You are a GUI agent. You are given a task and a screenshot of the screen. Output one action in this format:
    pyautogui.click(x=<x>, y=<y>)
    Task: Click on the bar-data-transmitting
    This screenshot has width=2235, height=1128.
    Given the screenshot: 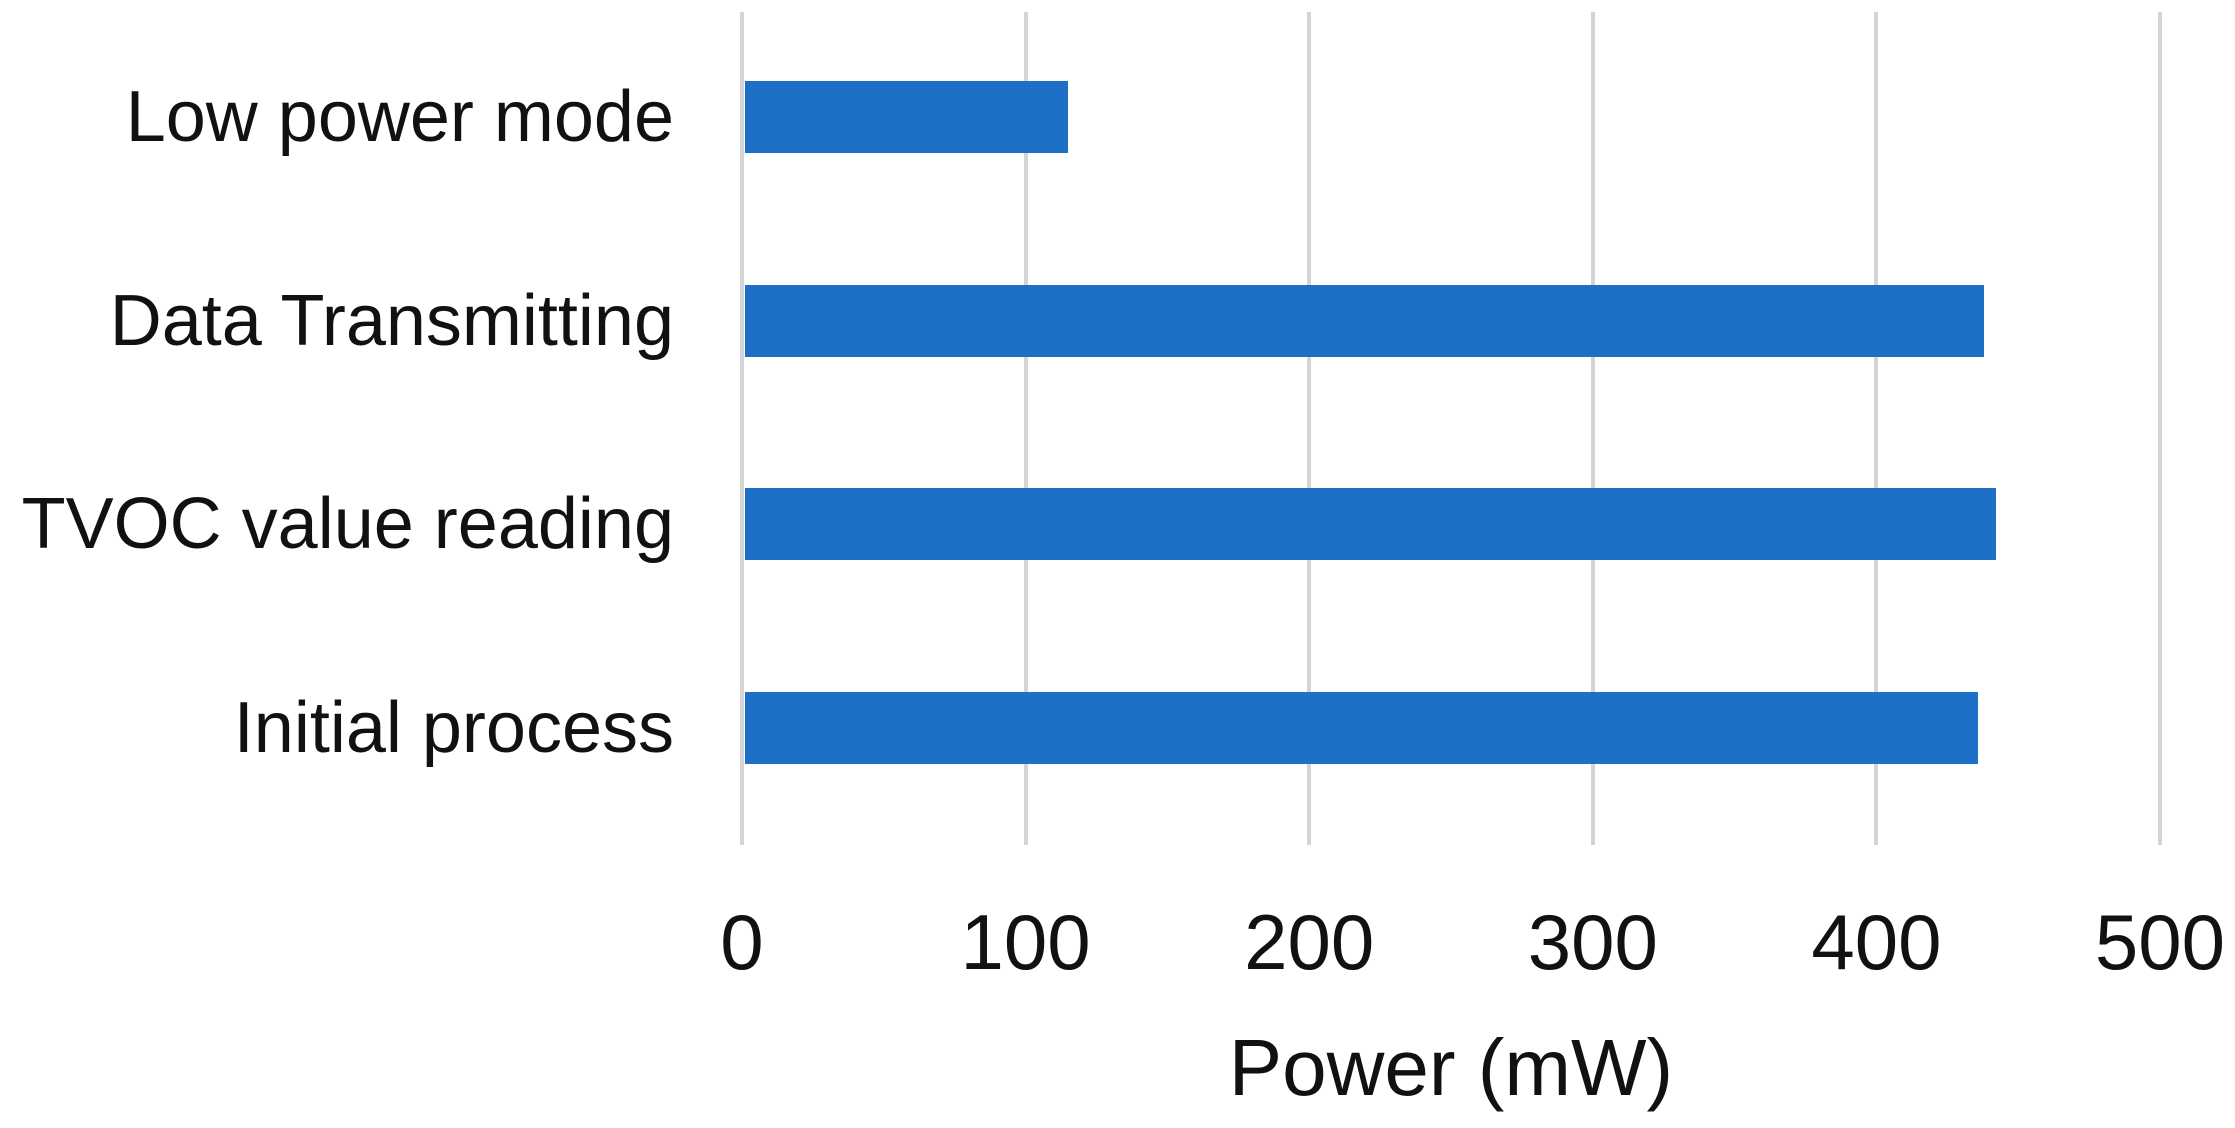 What is the action you would take?
    pyautogui.click(x=1365, y=320)
    